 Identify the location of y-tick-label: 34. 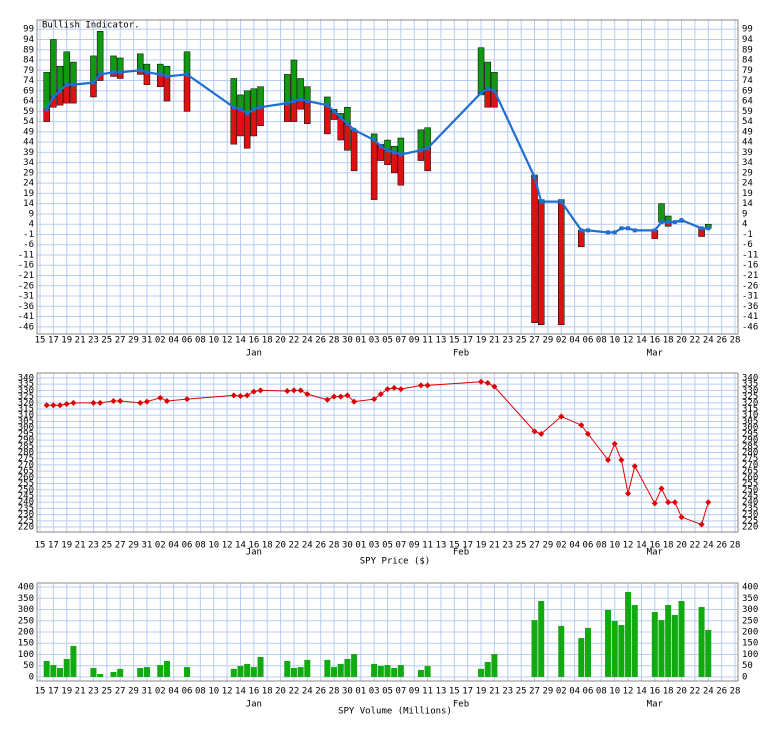
(28, 163).